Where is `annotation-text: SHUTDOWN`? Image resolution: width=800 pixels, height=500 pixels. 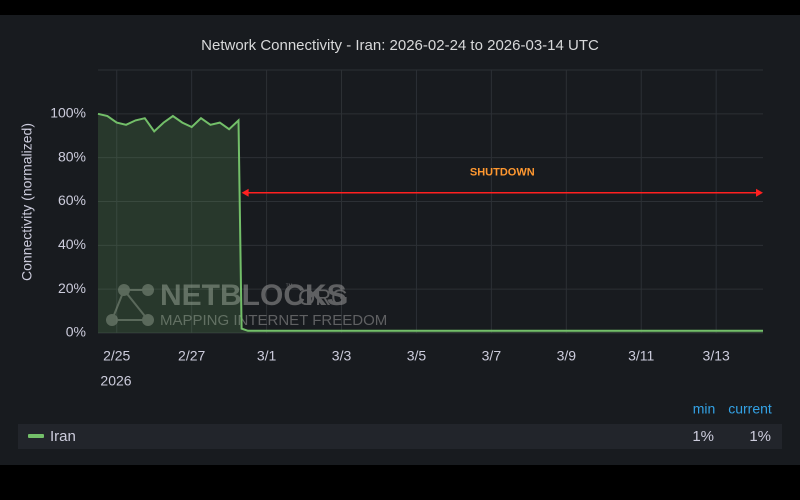
annotation-text: SHUTDOWN is located at coordinates (502, 173).